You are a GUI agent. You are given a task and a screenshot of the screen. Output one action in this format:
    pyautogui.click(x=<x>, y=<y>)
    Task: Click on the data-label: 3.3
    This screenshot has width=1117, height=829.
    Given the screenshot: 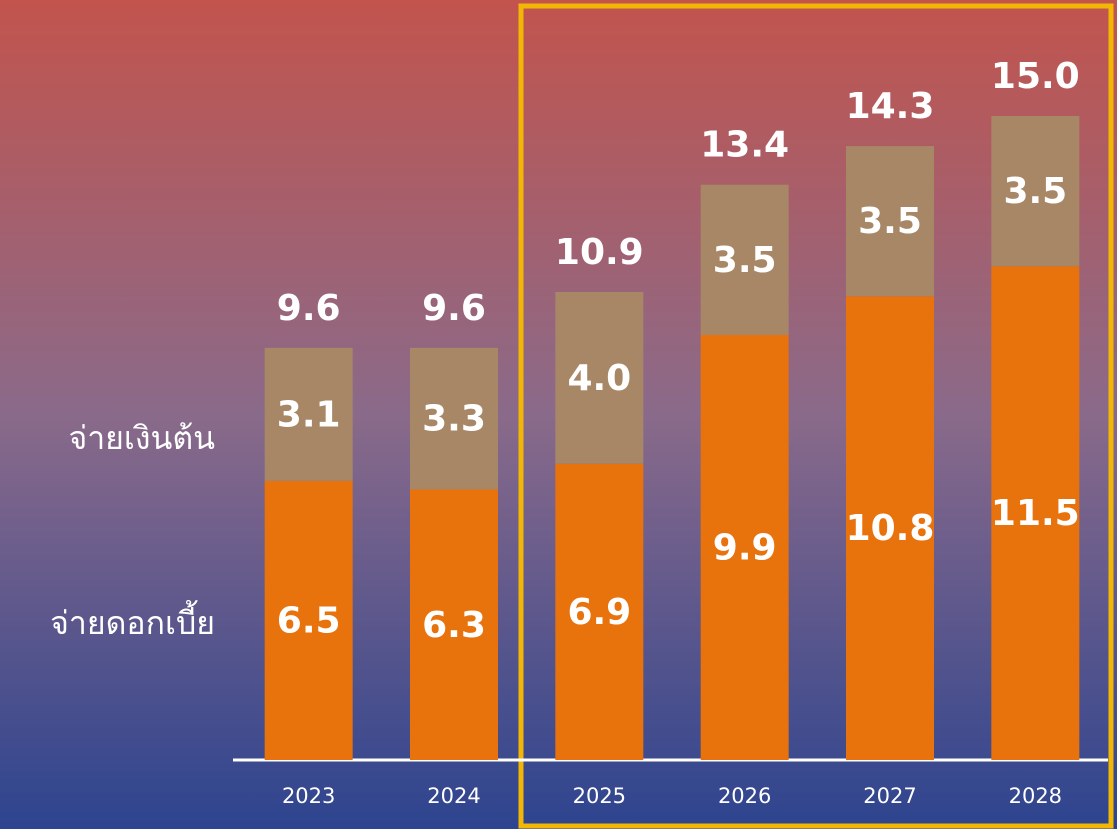 What is the action you would take?
    pyautogui.click(x=454, y=419)
    